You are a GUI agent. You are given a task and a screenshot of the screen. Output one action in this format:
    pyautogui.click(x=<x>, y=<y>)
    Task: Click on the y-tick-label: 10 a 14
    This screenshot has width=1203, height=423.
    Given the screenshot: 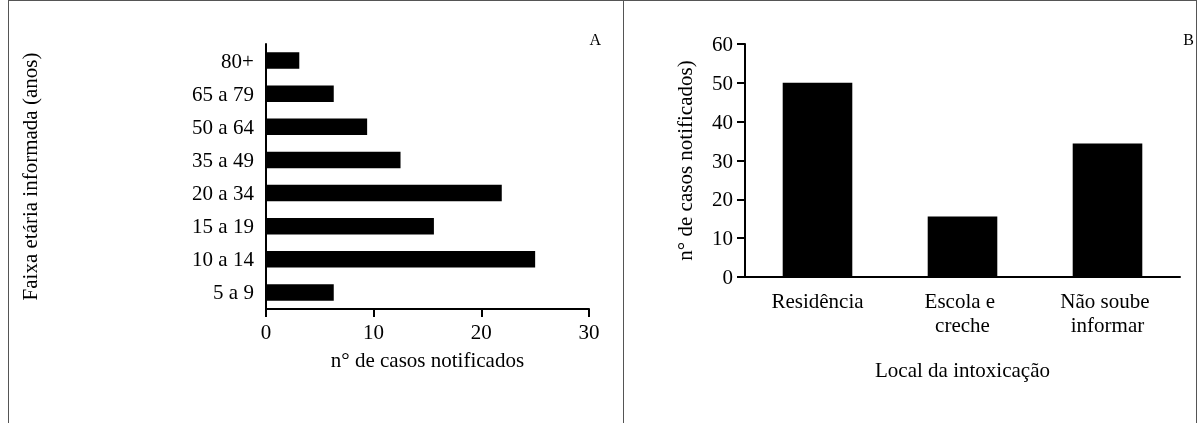 What is the action you would take?
    pyautogui.click(x=223, y=259)
    